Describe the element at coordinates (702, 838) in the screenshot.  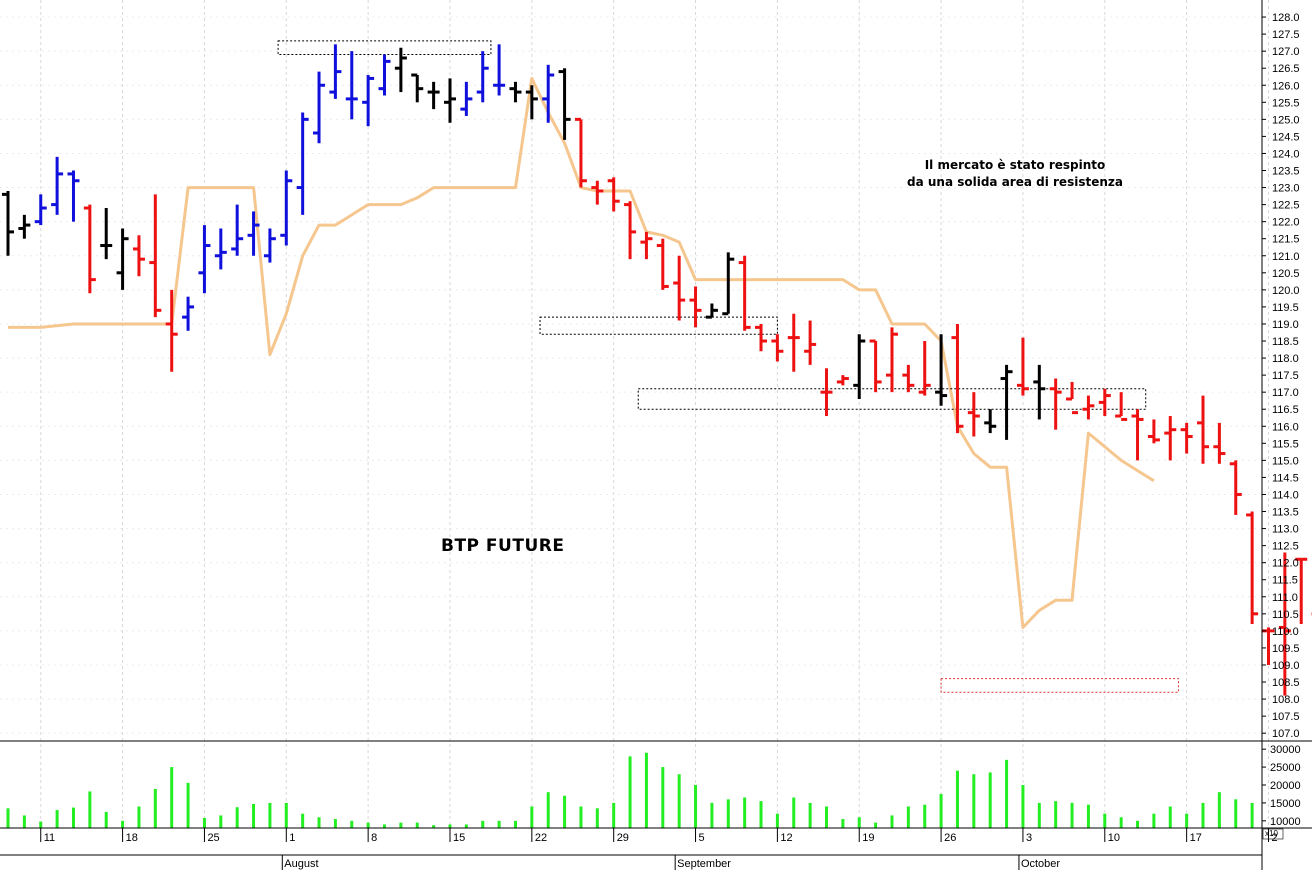
I see `x-tick-label: 5` at that location.